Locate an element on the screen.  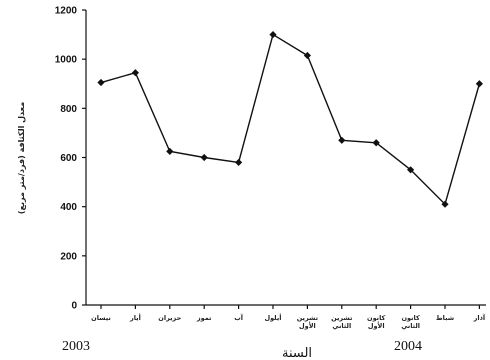
x-tick-label: تموز is located at coordinates (204, 318).